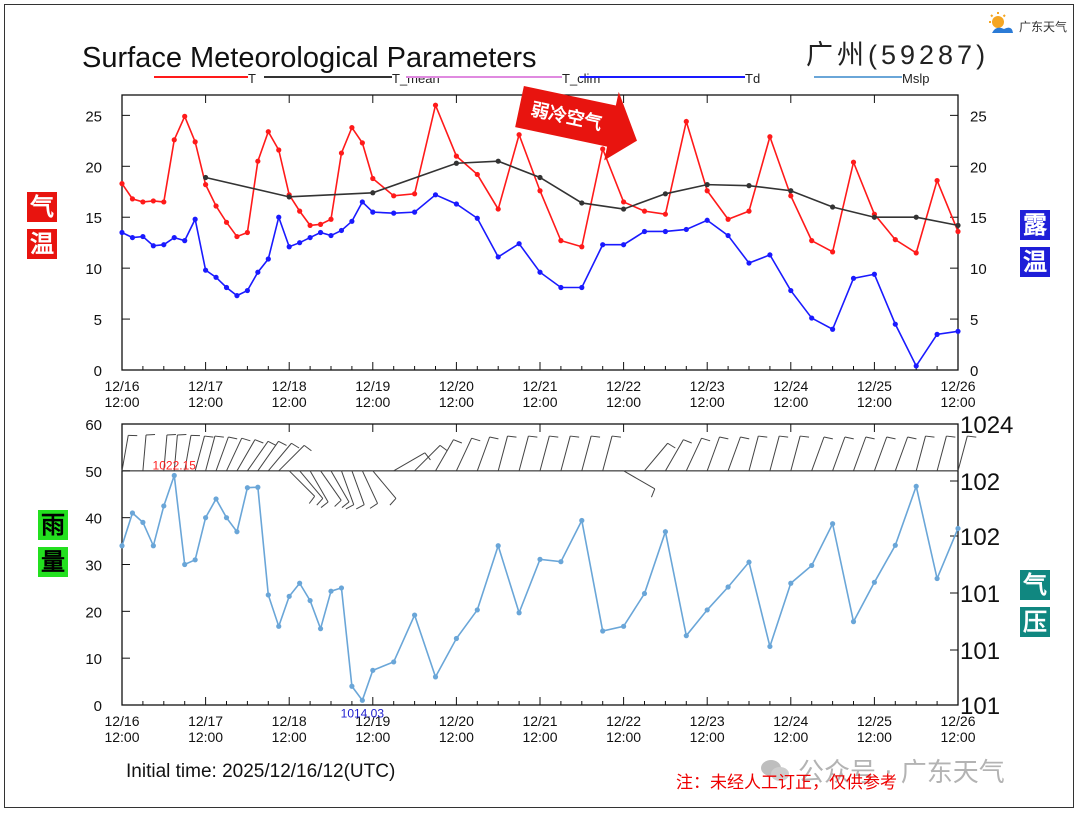  What do you see at coordinates (915, 78) in the screenshot?
I see `legend-label-Mslp: Mslp` at bounding box center [915, 78].